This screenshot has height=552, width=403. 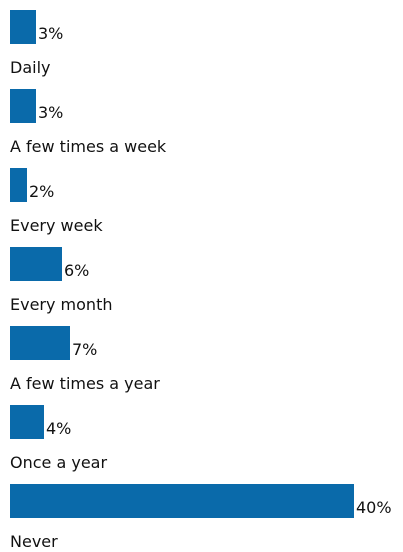 I want to click on value-label-7: 40%, so click(x=374, y=507).